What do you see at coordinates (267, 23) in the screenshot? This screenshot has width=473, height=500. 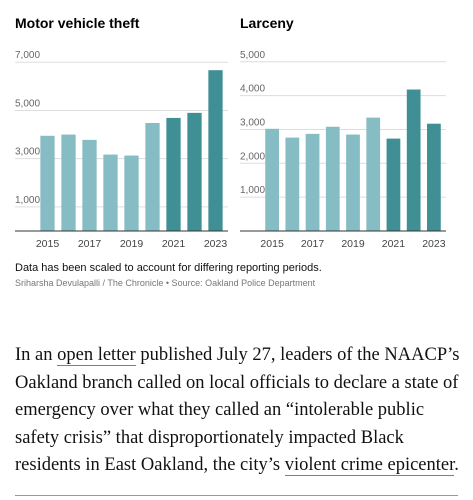 I see `chart-title: Larceny` at bounding box center [267, 23].